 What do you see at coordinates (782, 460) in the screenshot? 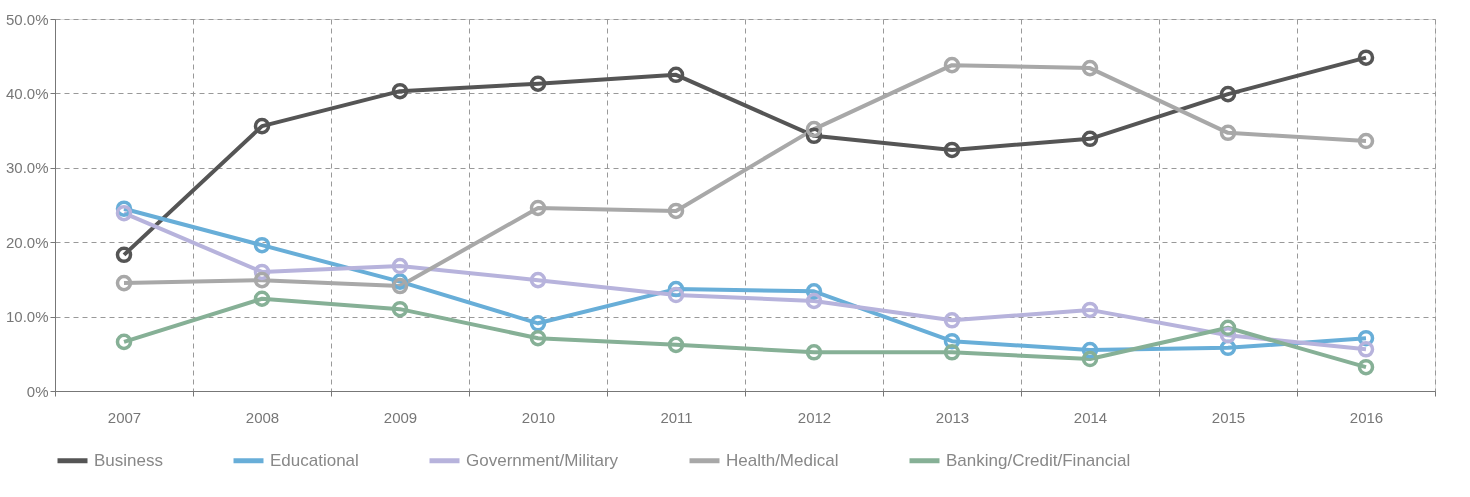
I see `legend-label: Health/Medical` at bounding box center [782, 460].